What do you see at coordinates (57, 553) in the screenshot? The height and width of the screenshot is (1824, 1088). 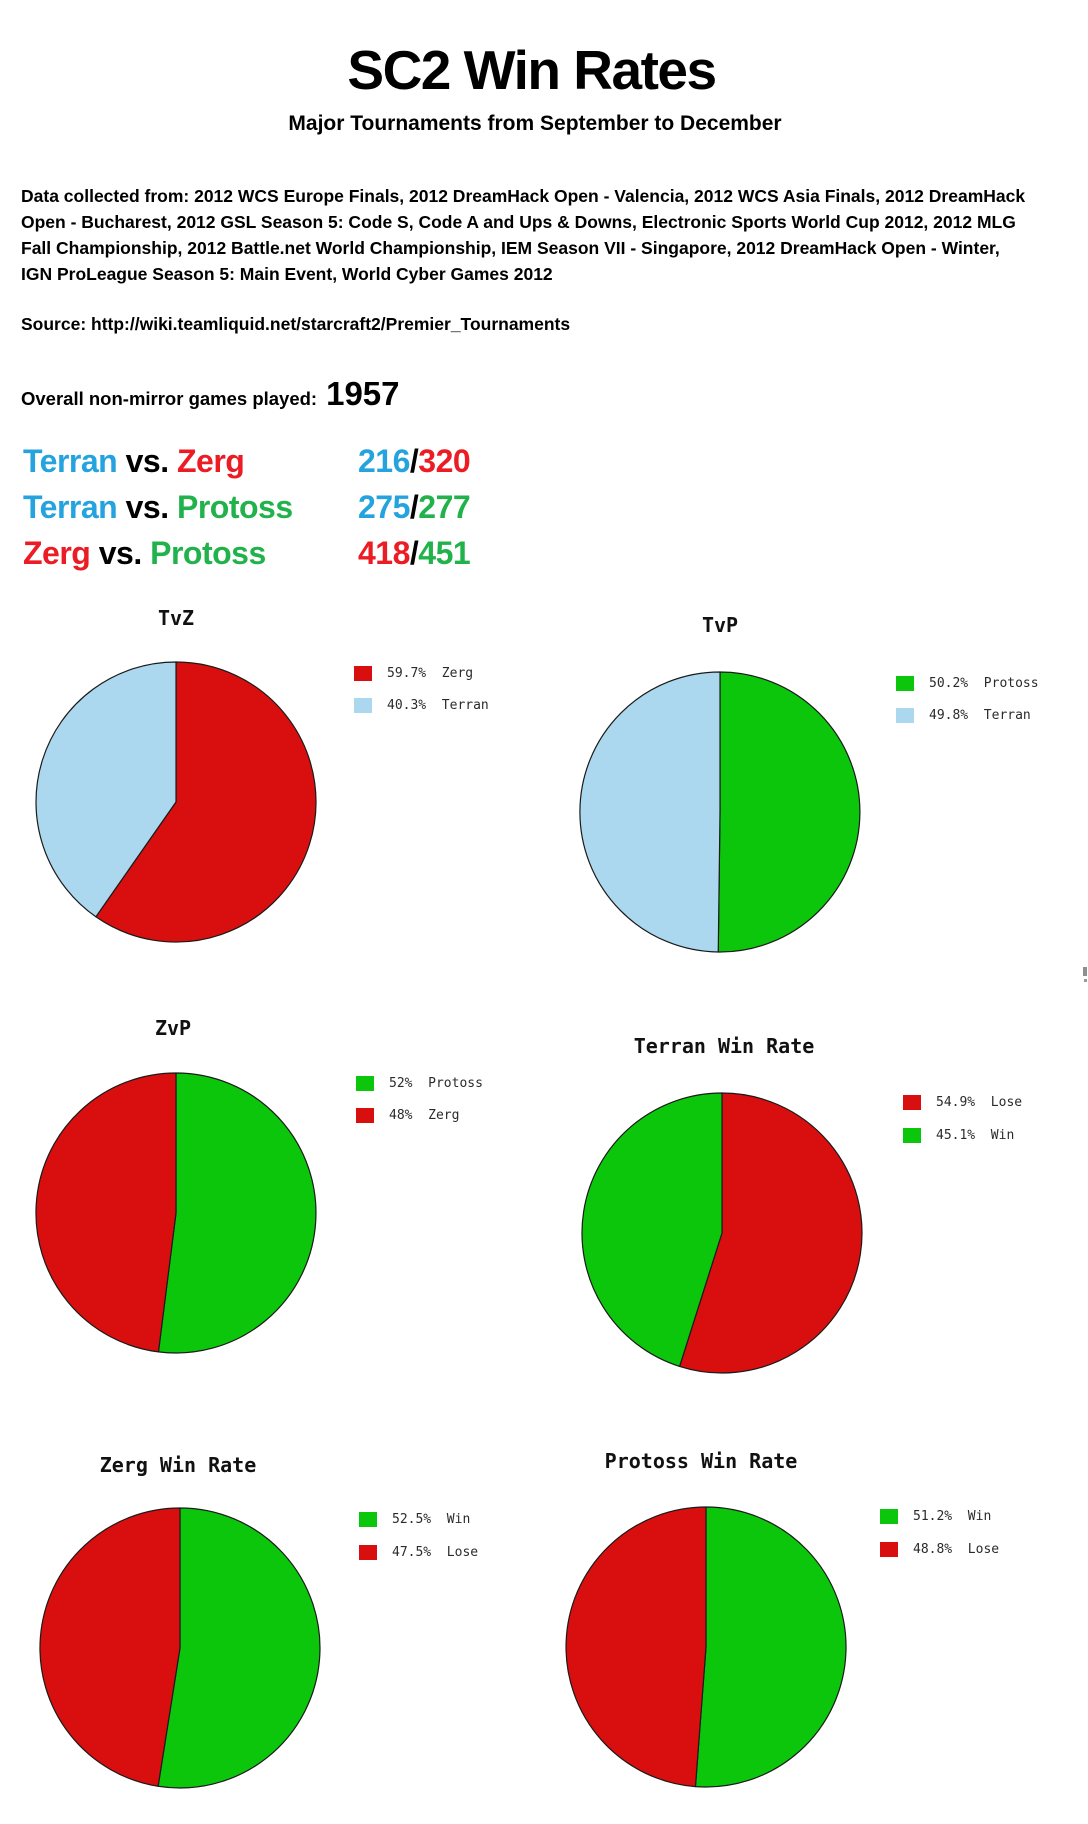 I see `matchup-race1-label: Zerg` at bounding box center [57, 553].